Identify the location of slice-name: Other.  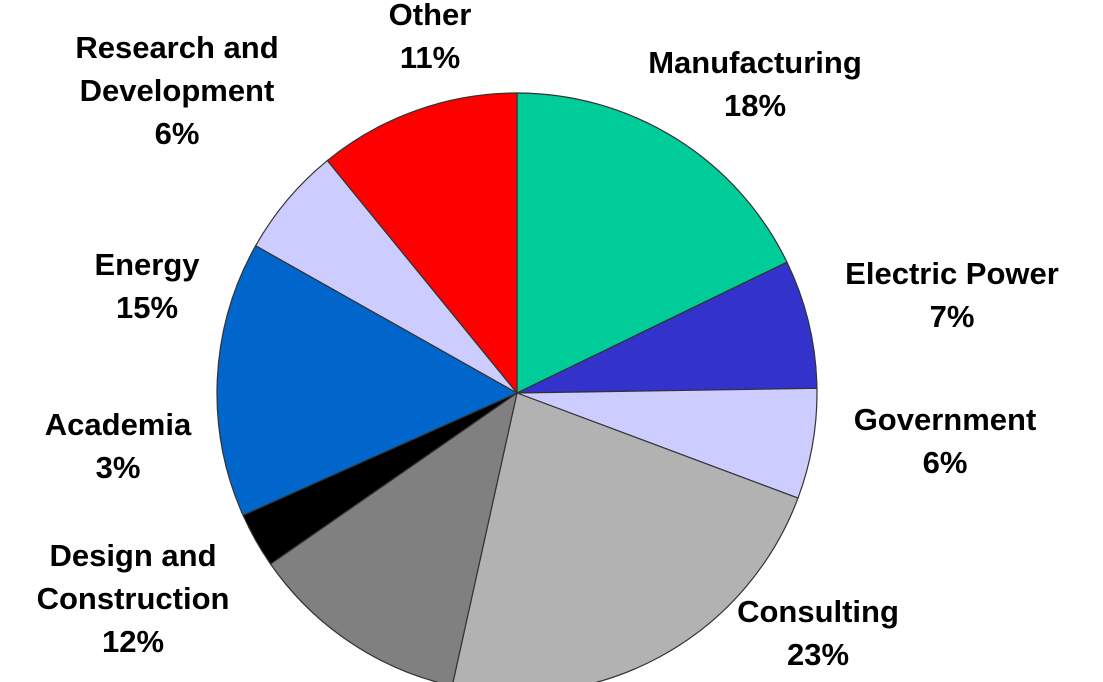
(430, 16).